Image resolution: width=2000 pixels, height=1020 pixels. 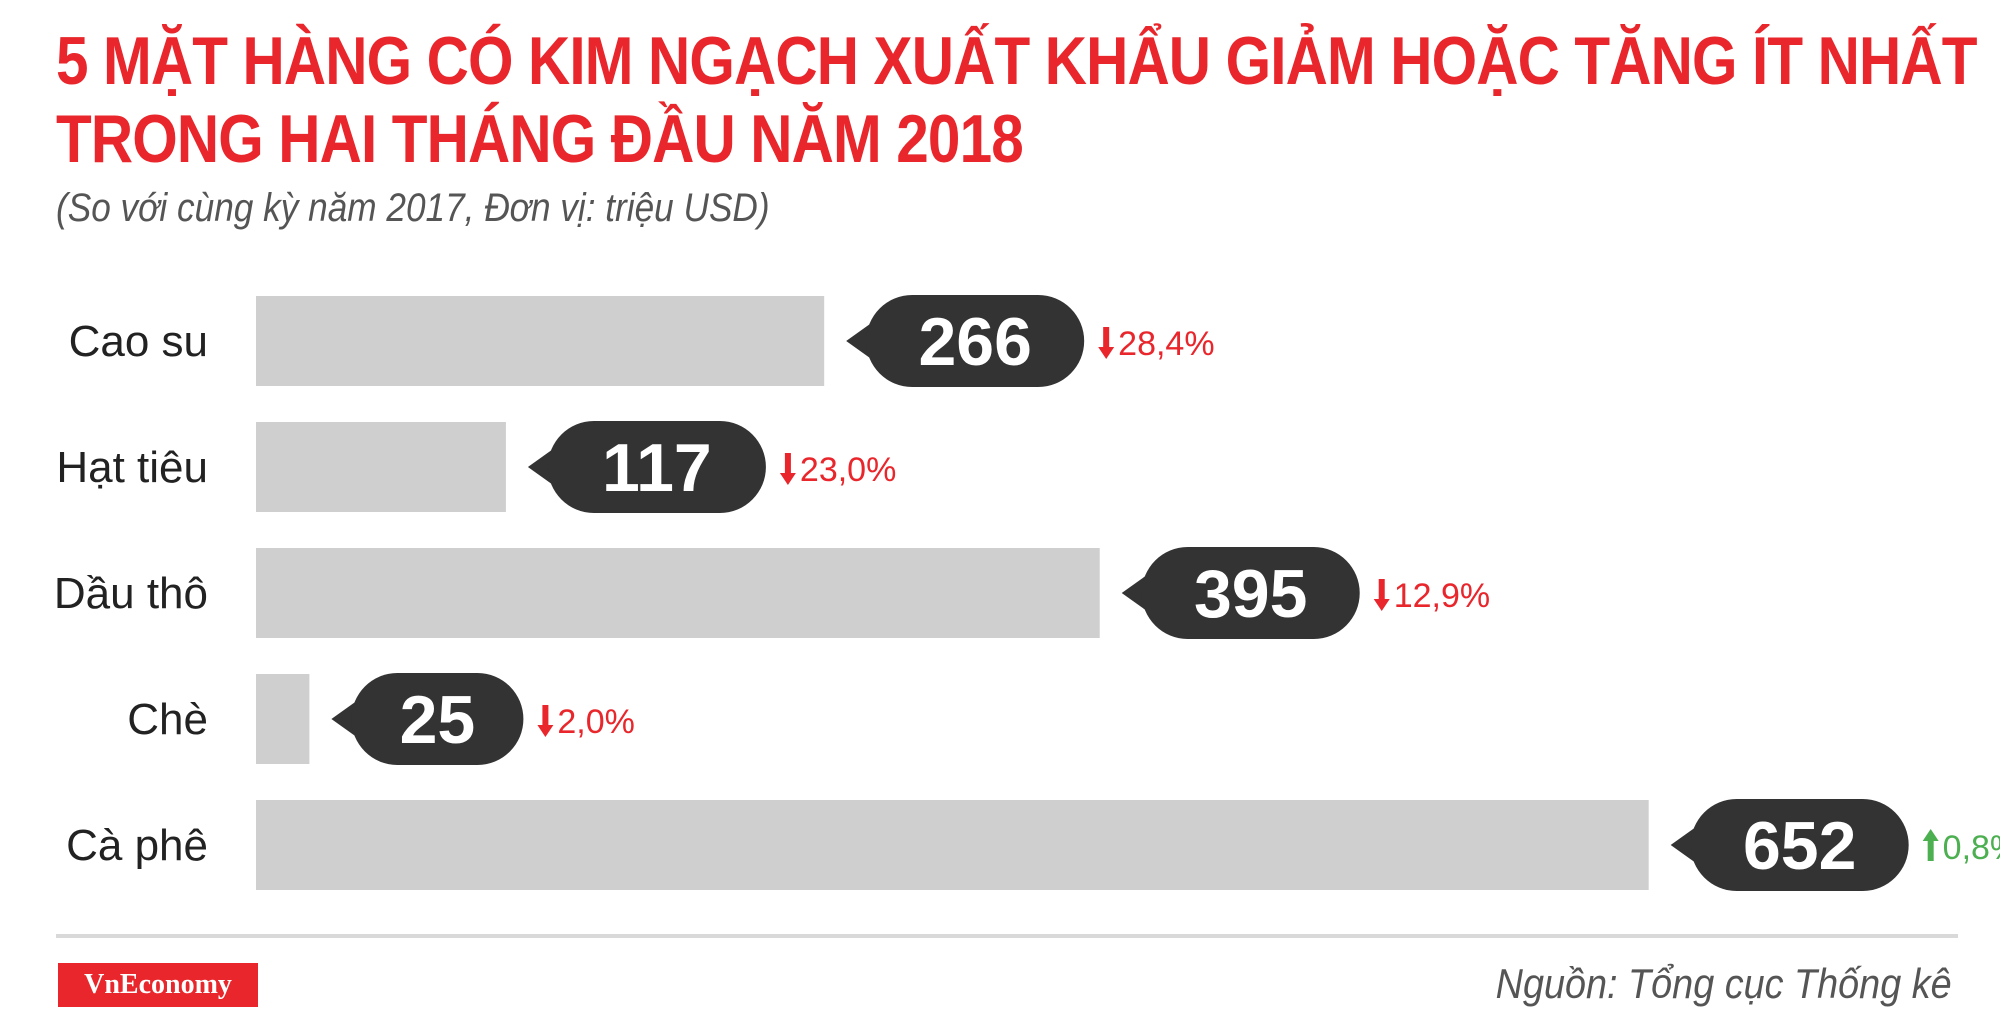 I want to click on change-label: 2,0%, so click(x=596, y=722).